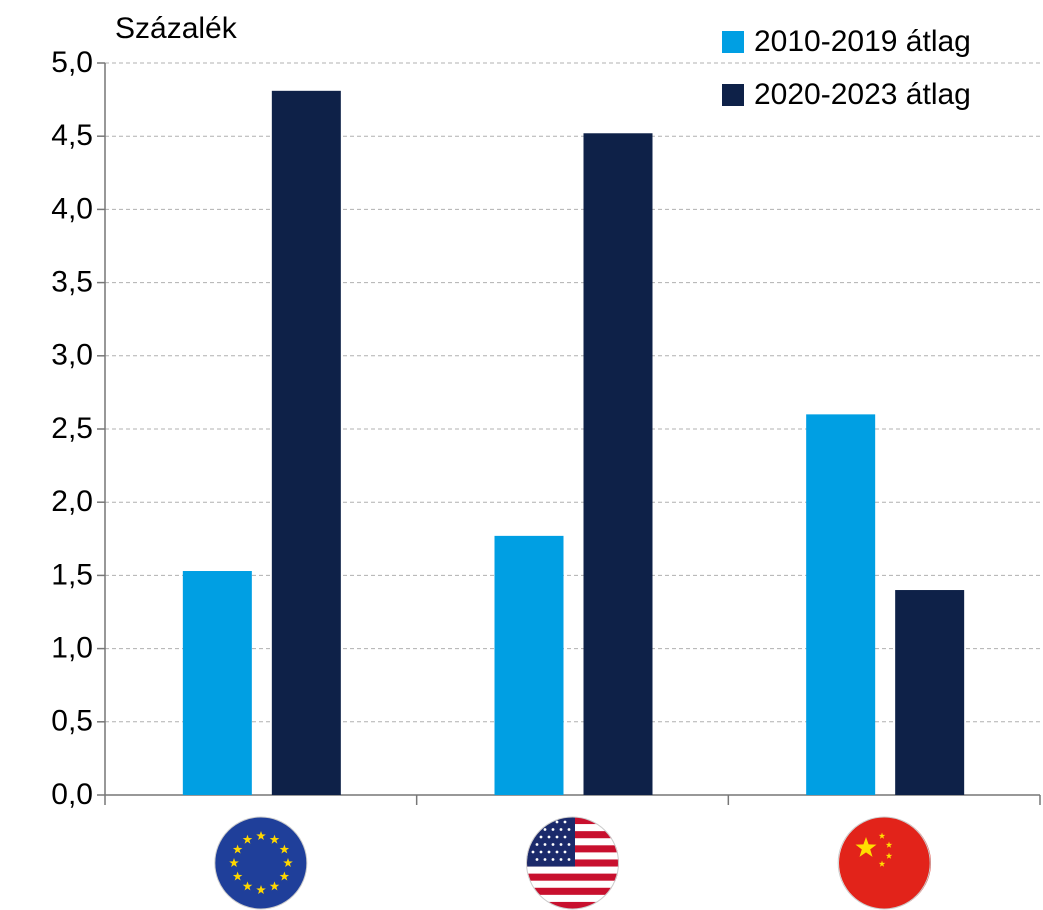 The height and width of the screenshot is (910, 1043). I want to click on y-axis-label: Százalék, so click(176, 28).